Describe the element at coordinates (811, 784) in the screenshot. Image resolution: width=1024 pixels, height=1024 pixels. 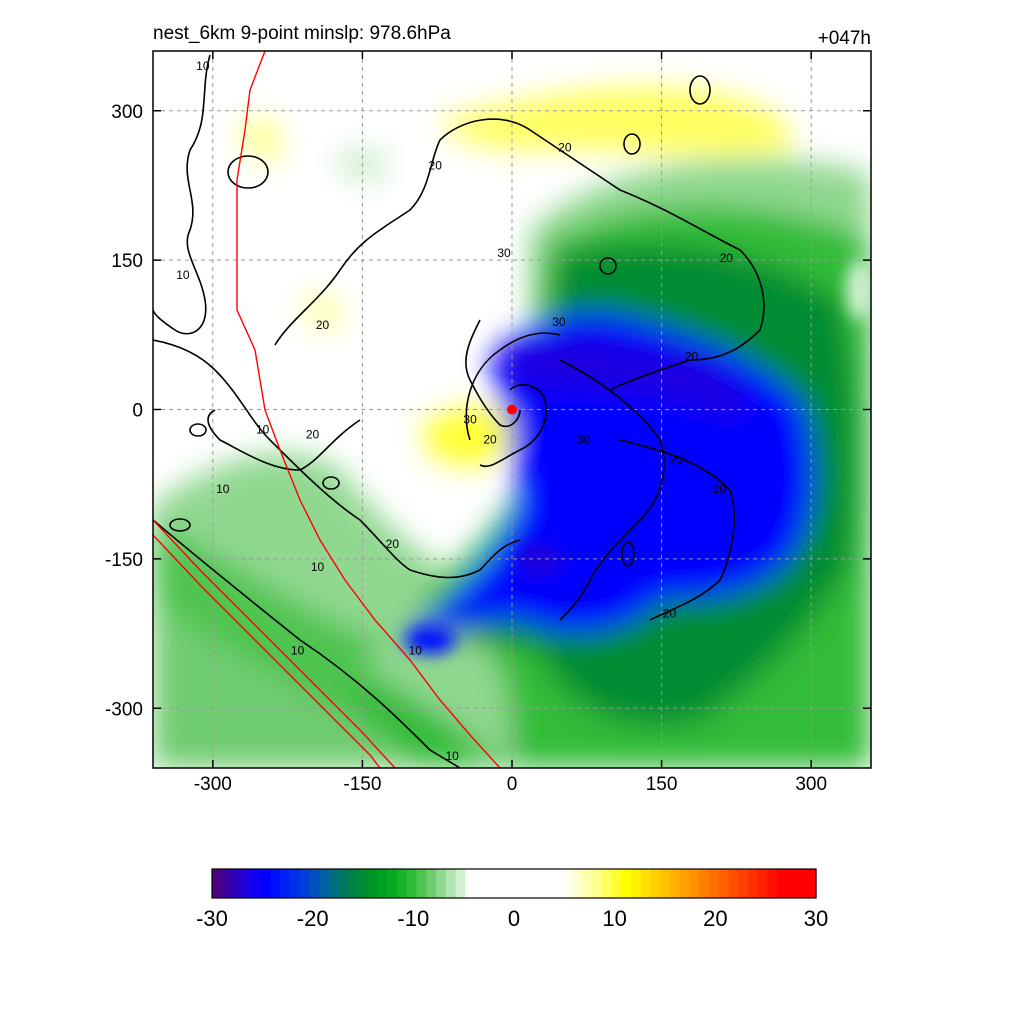
I see `x-tick-label: 300` at that location.